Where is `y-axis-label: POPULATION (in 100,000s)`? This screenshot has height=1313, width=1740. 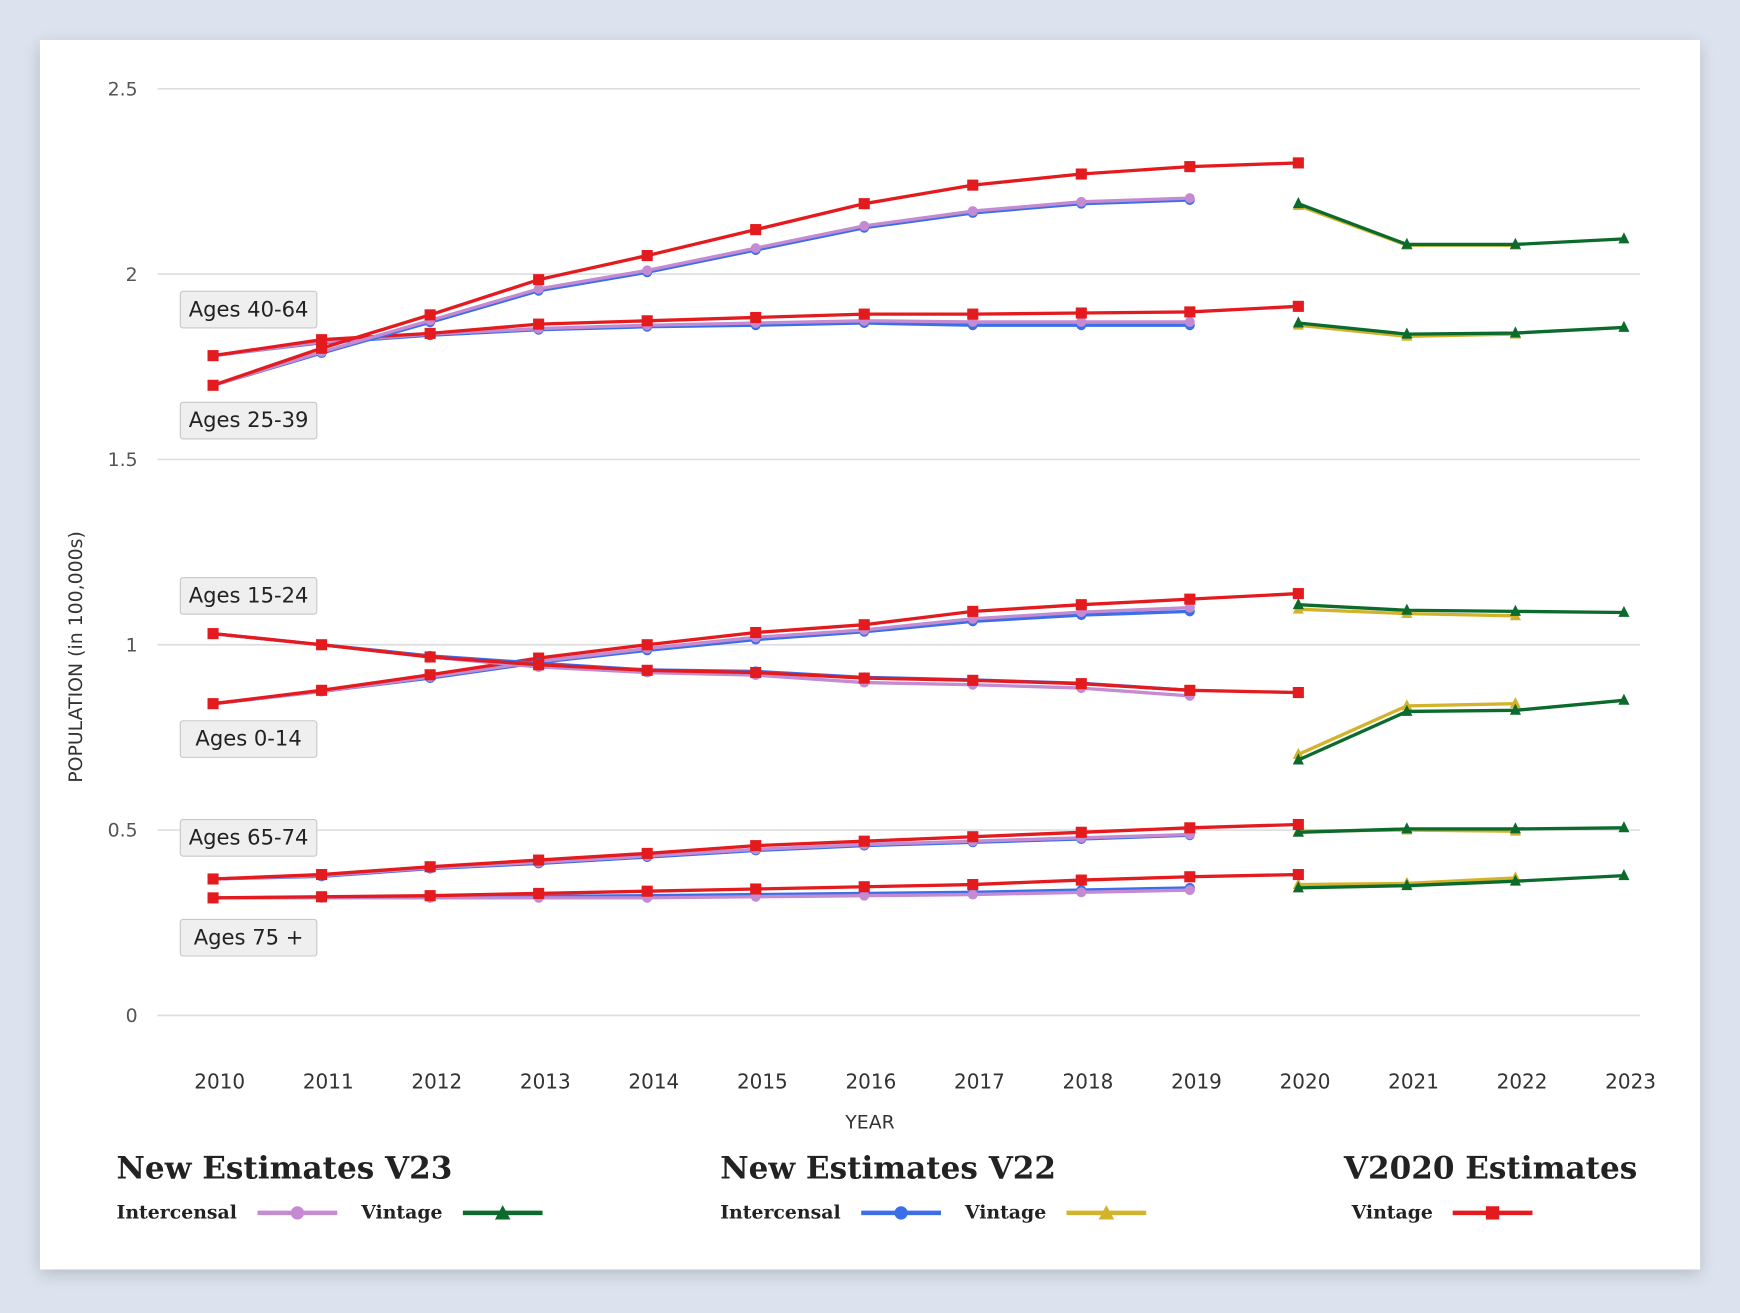 y-axis-label: POPULATION (in 100,000s) is located at coordinates (76, 657).